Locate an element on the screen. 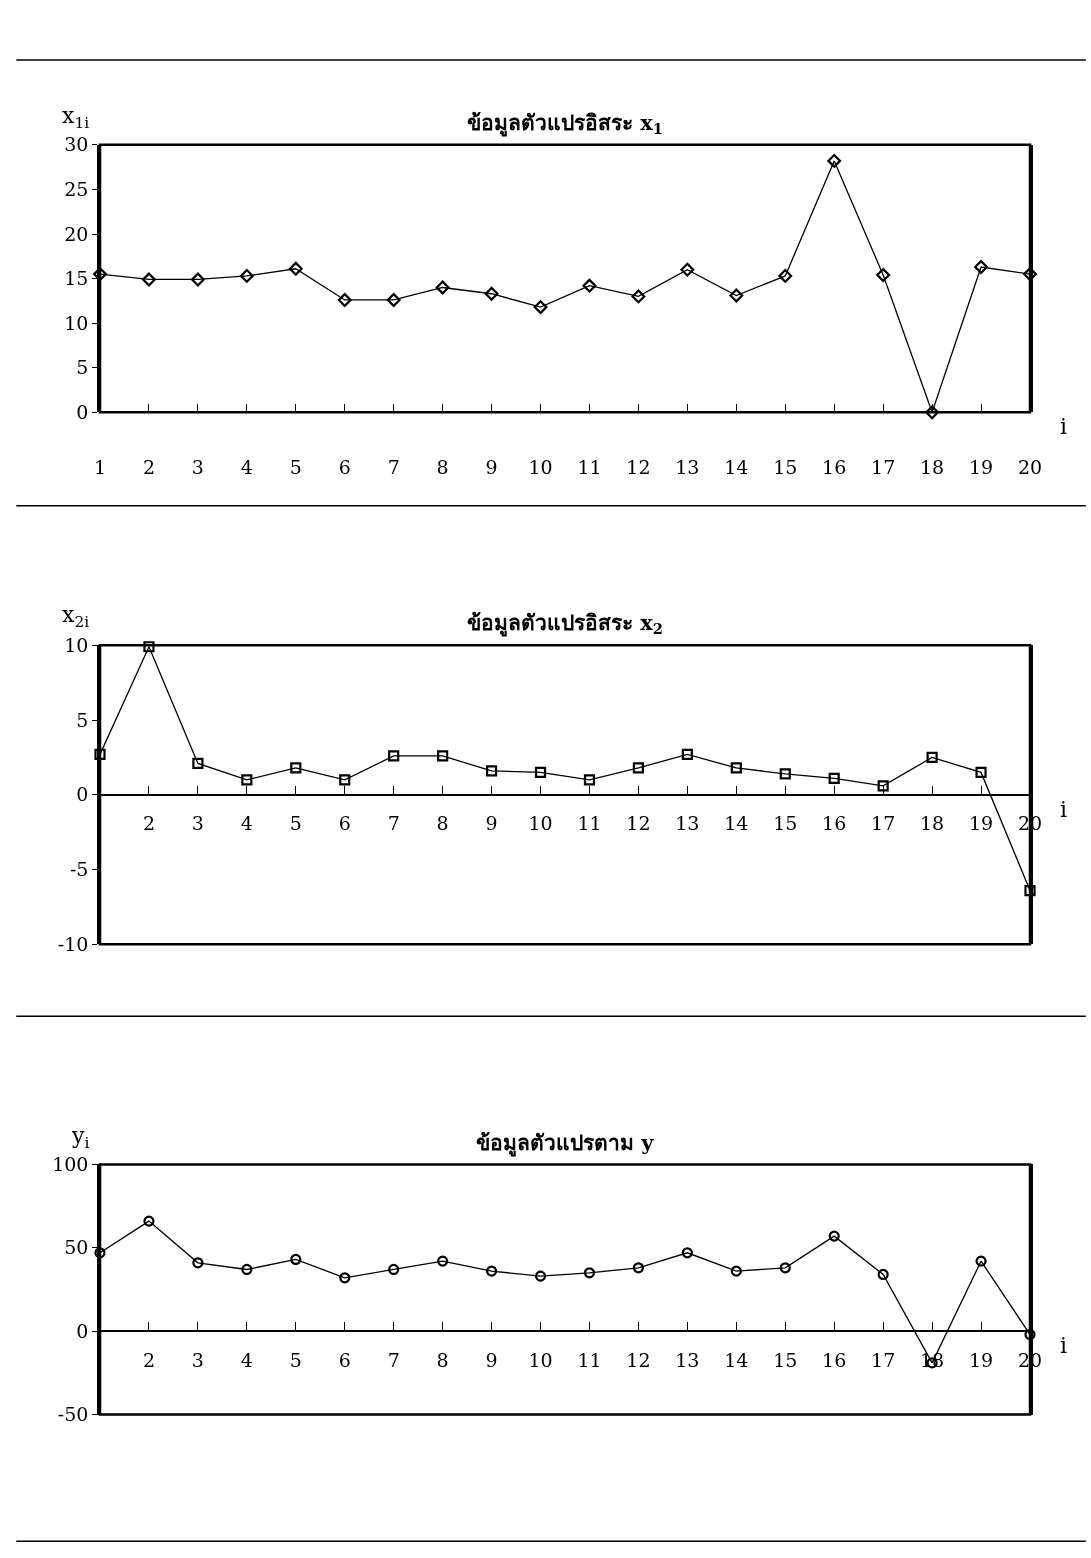  y-tick-label: 100 is located at coordinates (70, 1164).